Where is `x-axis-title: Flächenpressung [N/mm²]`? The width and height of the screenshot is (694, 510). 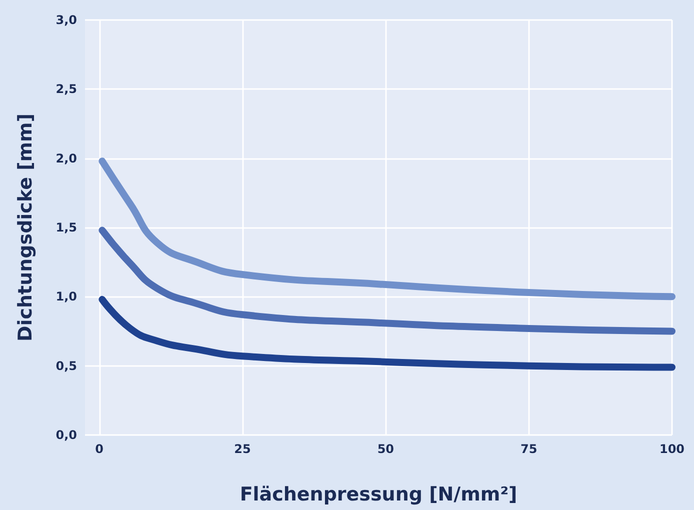
x-axis-title: Flächenpressung [N/mm²] is located at coordinates (379, 495).